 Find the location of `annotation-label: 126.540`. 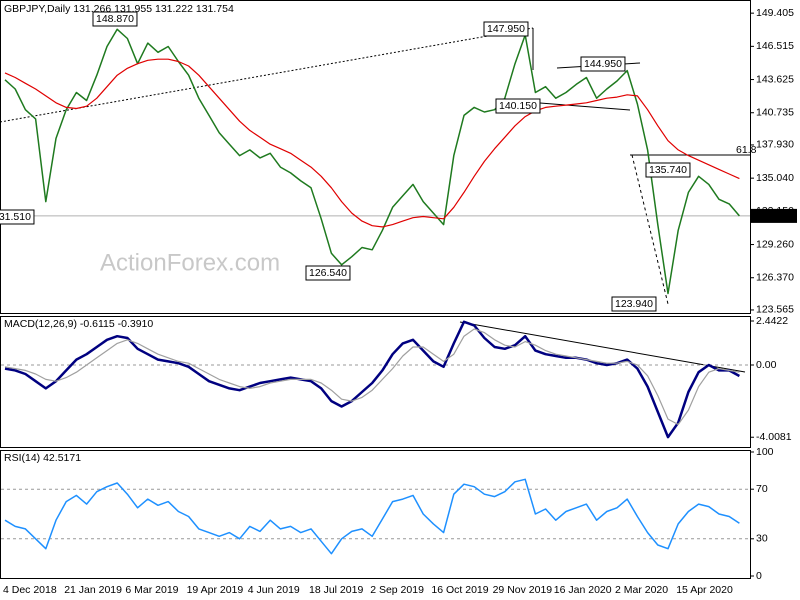

annotation-label: 126.540 is located at coordinates (328, 273).